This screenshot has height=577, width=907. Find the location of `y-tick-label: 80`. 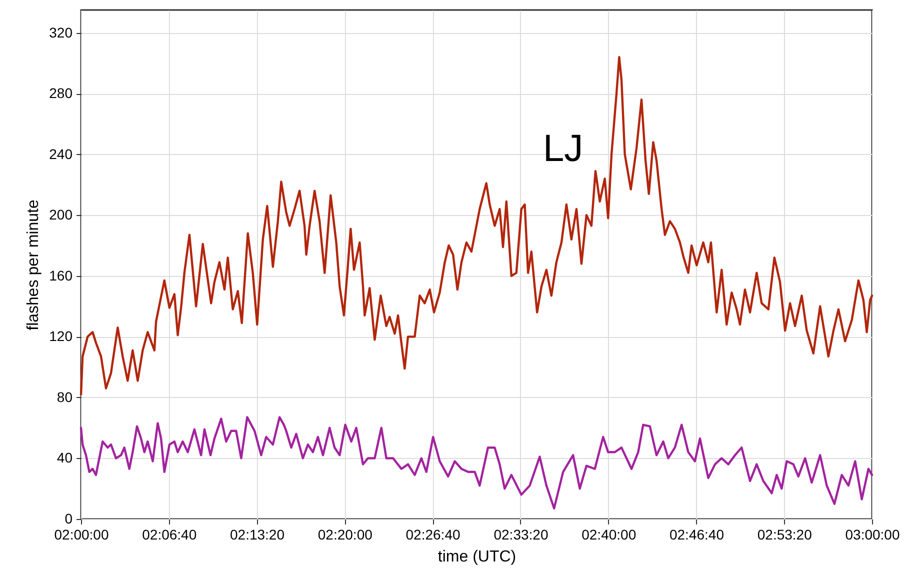

y-tick-label: 80 is located at coordinates (64, 396).